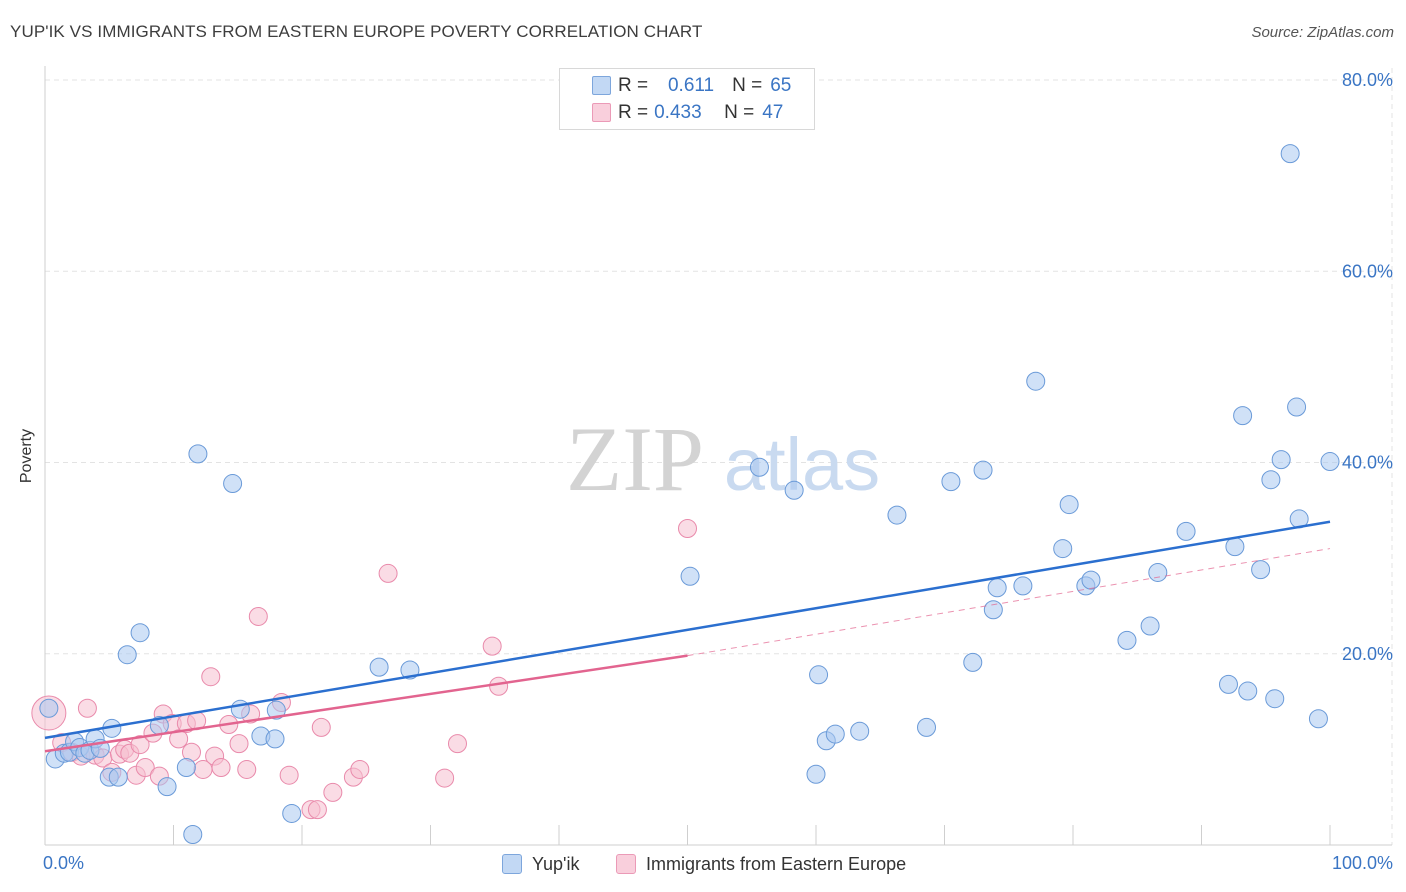 Image resolution: width=1406 pixels, height=892 pixels. What do you see at coordinates (723, 459) in the screenshot?
I see `watermark: ZIP atlas` at bounding box center [723, 459].